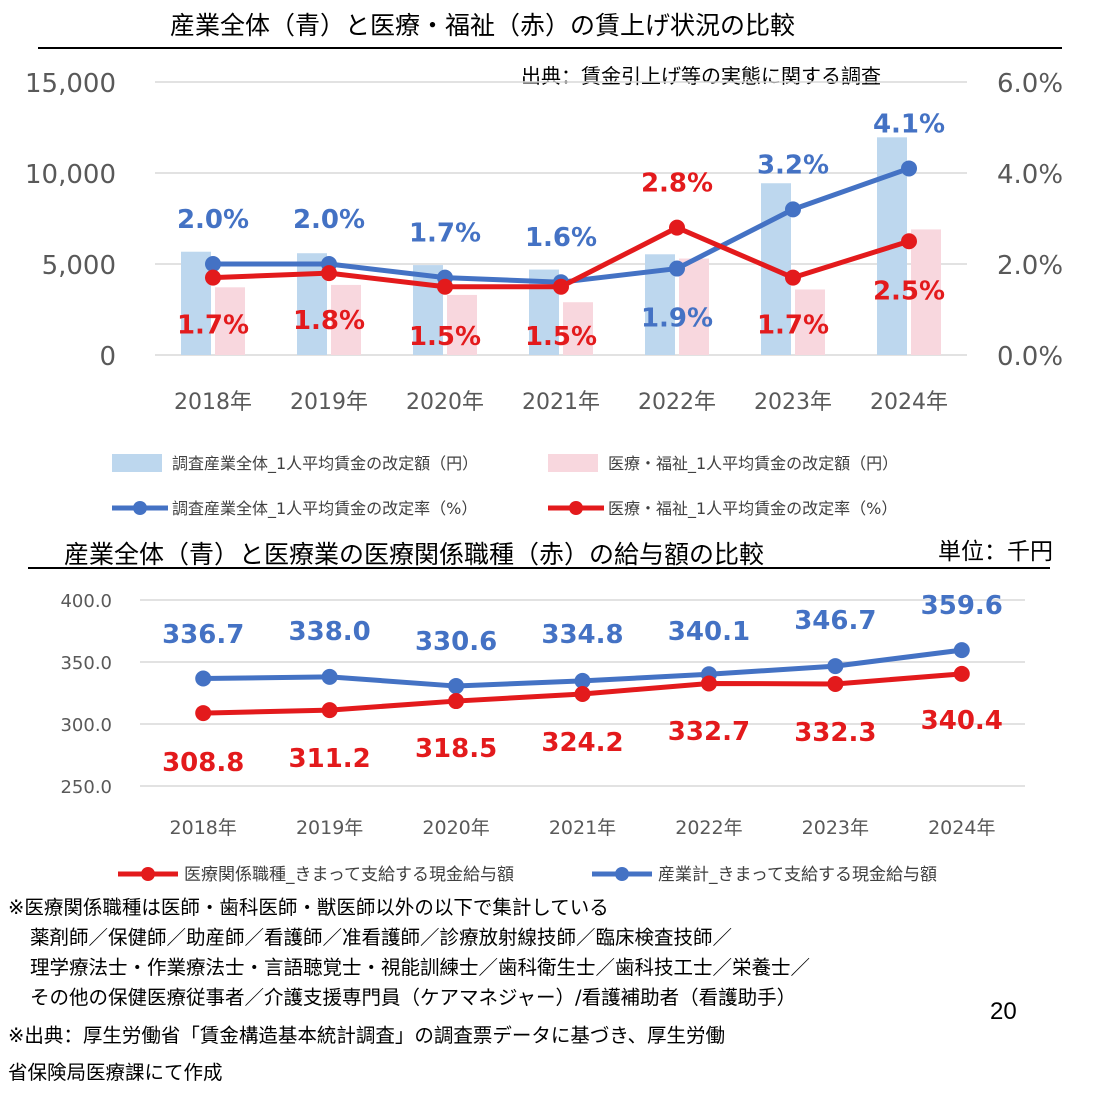 Image resolution: width=1103 pixels, height=1096 pixels. I want to click on chart2-data-label: 346.7, so click(835, 621).